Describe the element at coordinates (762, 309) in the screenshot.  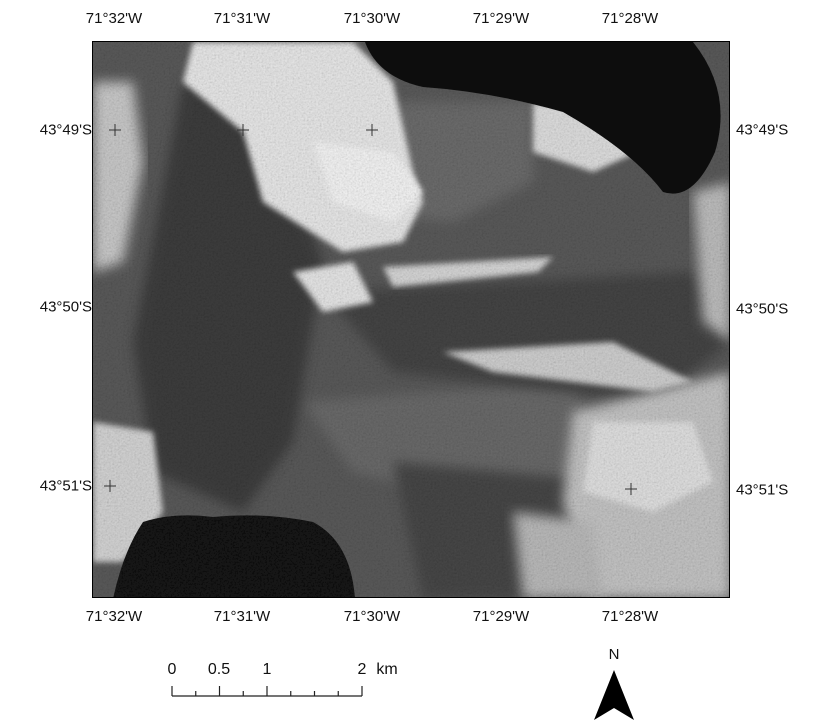
I see `right-latitude-label: 43°50'S` at that location.